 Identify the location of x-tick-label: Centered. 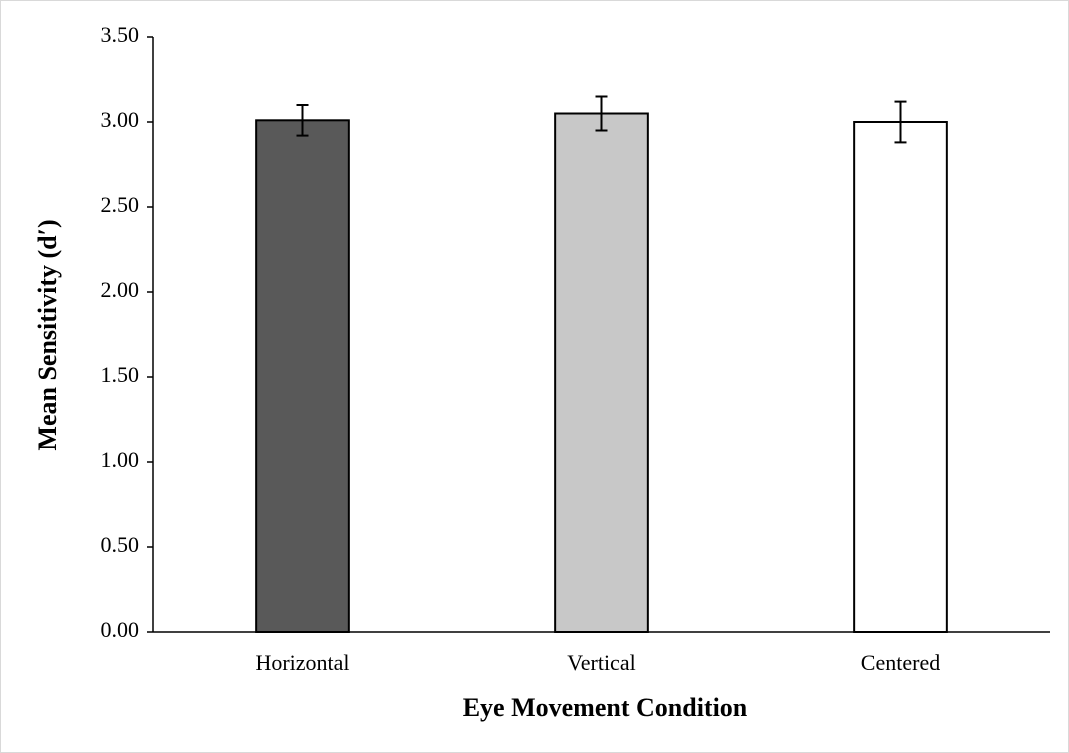
(900, 662).